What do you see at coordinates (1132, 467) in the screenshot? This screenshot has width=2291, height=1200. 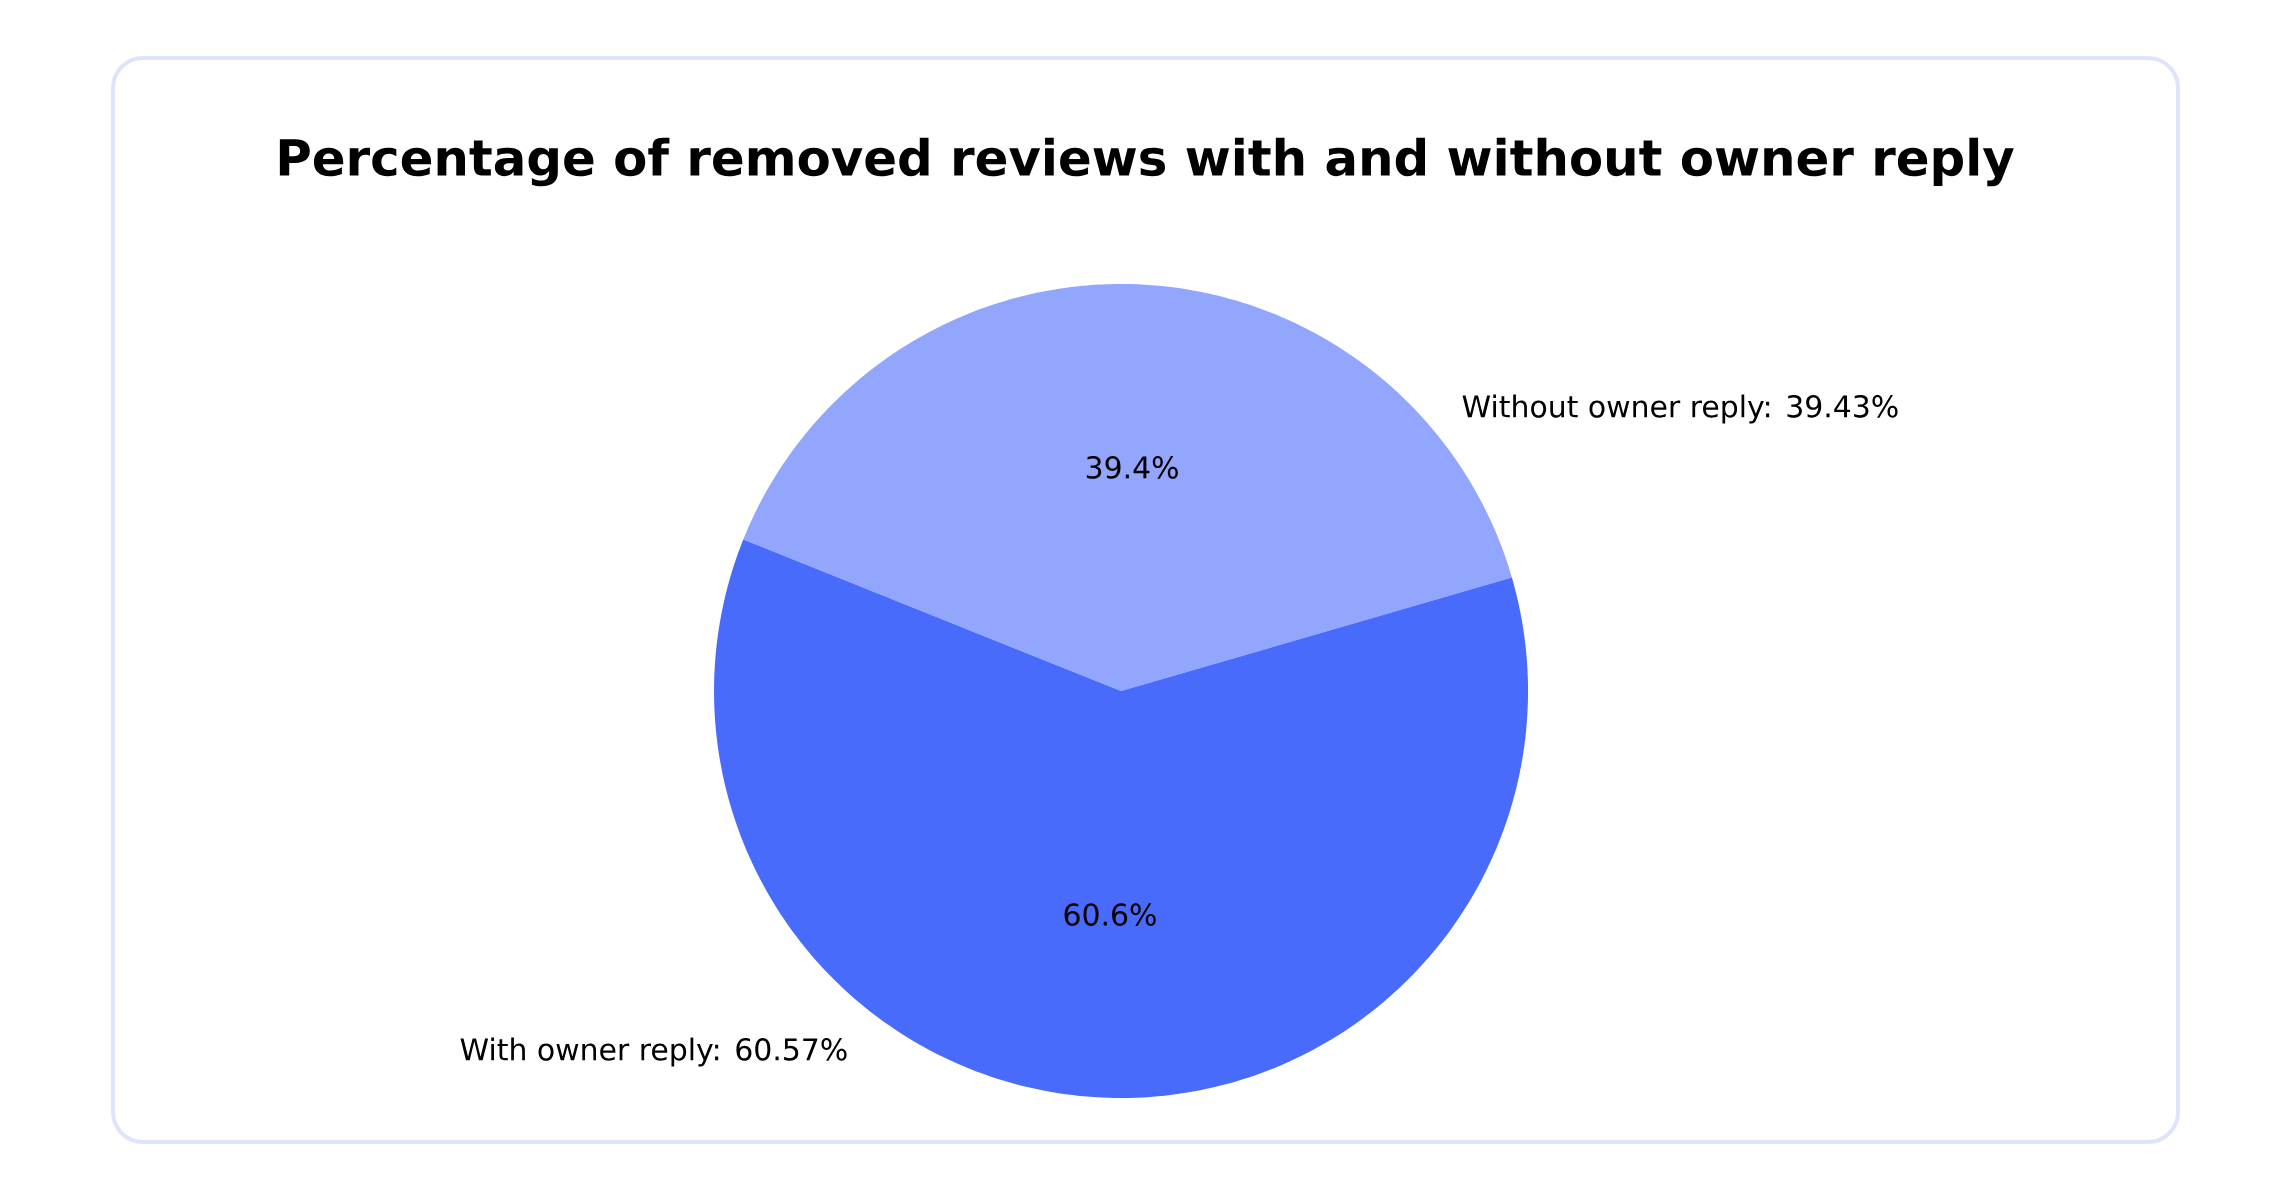 I see `data-label: 39.4%` at bounding box center [1132, 467].